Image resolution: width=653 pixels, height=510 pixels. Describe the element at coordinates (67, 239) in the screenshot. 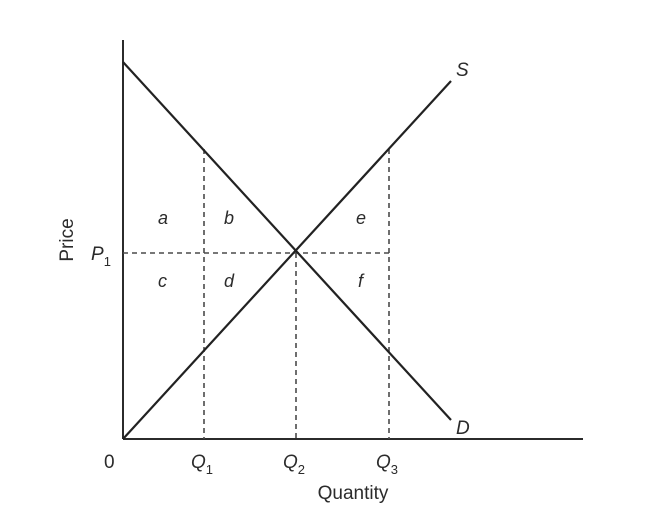

I see `y-axis-title: Price` at that location.